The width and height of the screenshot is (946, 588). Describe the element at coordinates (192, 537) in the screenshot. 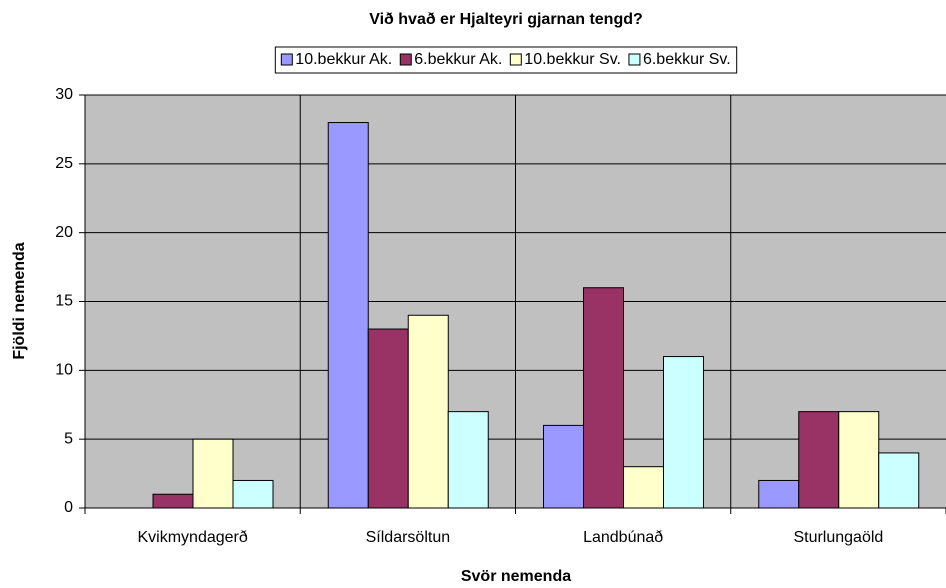

I see `x-tick-label: Kvikmyndagerð` at that location.